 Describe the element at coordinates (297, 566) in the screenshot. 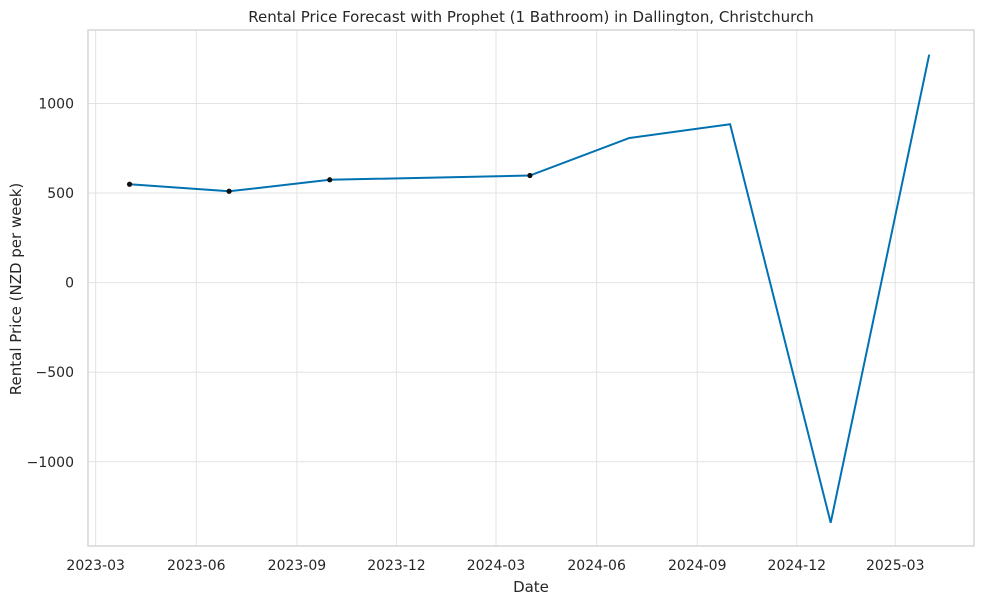

I see `x-tick-label: 2023-09` at that location.